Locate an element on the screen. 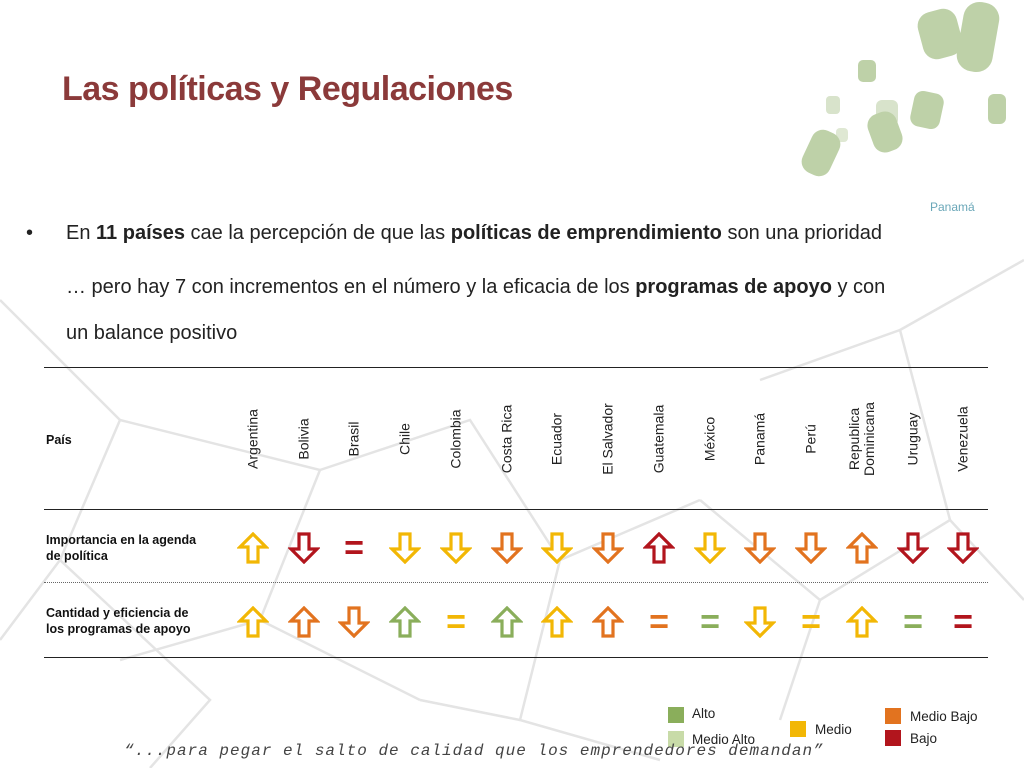  paragraph-text-run: cae la percepción de que las is located at coordinates (318, 233).